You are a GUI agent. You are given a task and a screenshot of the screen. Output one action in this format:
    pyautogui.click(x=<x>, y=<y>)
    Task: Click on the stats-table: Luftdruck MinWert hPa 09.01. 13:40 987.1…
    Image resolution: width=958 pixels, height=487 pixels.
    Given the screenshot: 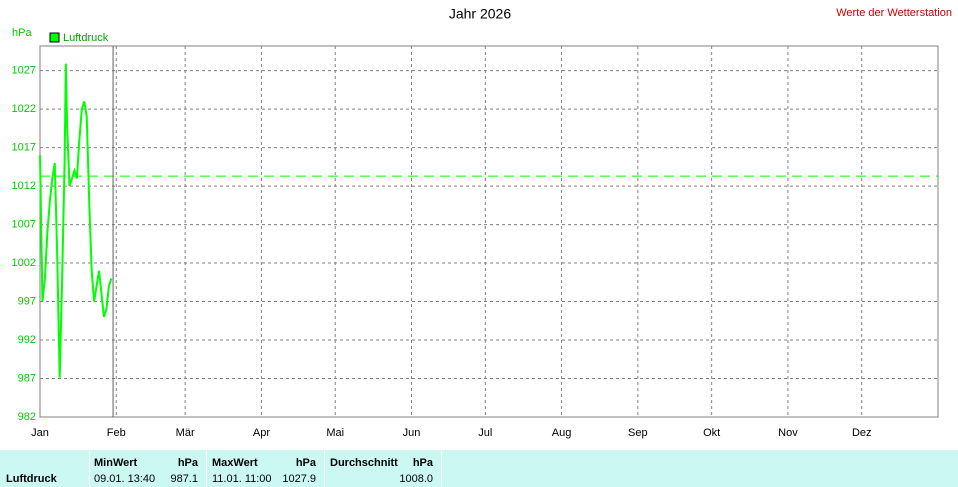 What is the action you would take?
    pyautogui.click(x=479, y=468)
    